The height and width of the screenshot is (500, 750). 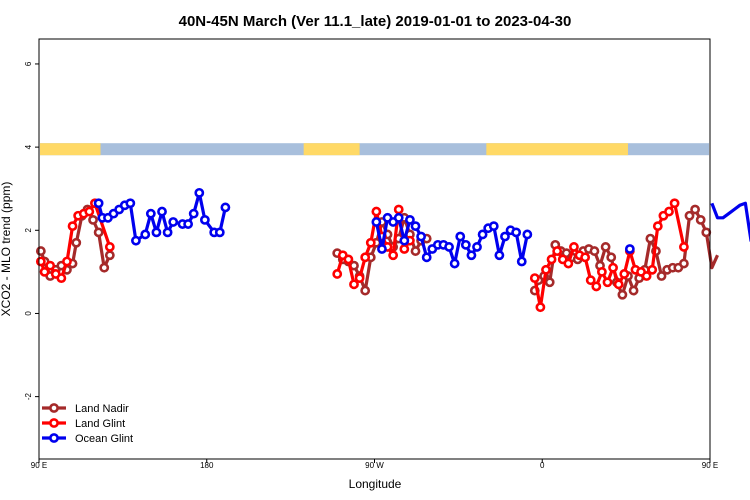 I want to click on y-axis: -2 0 2 4 6, so click(x=31, y=230).